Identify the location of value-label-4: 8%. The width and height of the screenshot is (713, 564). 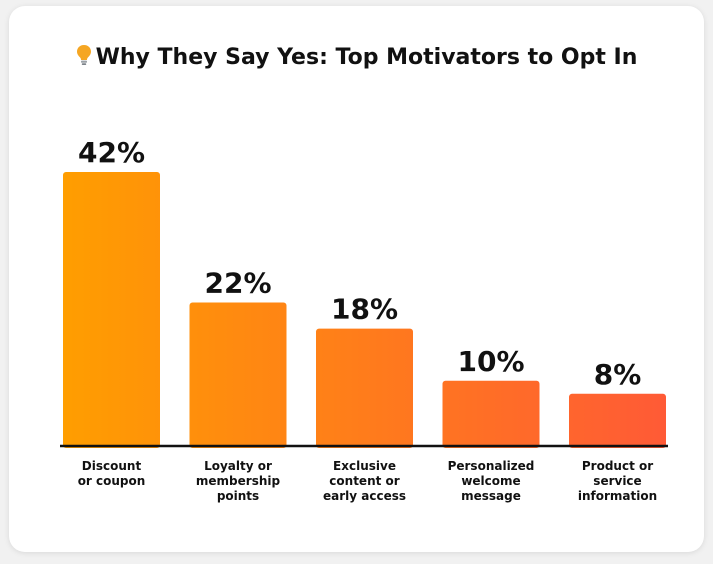
(618, 374).